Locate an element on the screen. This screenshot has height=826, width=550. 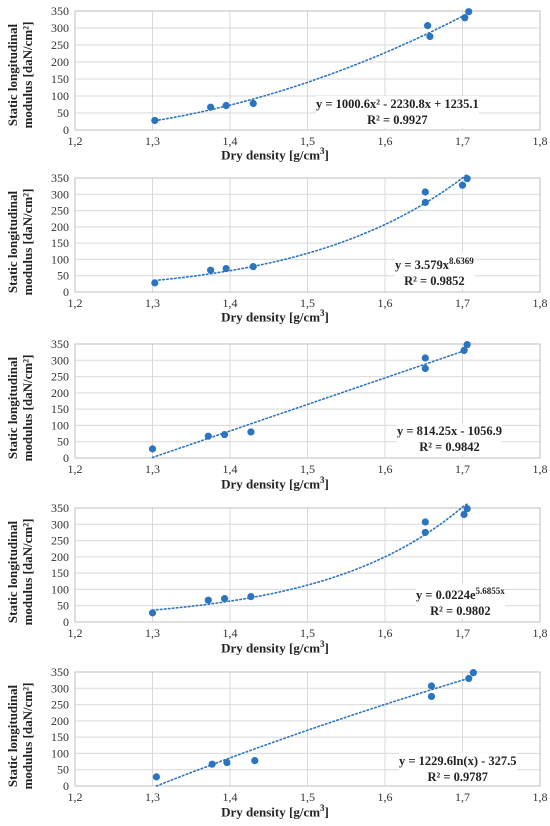
r-squared: R² = 0.9852 is located at coordinates (434, 281).